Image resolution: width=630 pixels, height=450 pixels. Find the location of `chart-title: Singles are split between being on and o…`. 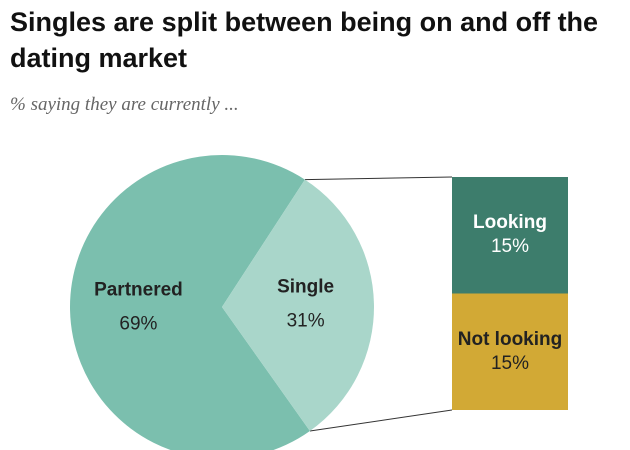

chart-title: Singles are split between being on and o… is located at coordinates (304, 40).